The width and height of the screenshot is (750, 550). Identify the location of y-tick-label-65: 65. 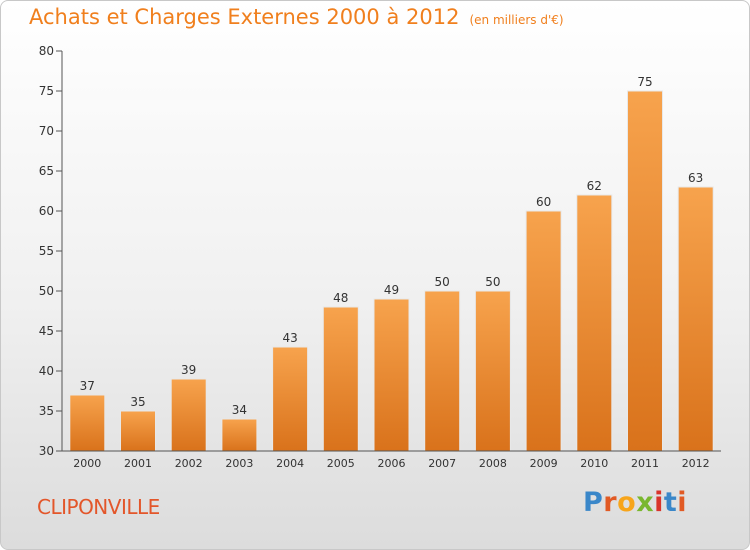
(46, 171).